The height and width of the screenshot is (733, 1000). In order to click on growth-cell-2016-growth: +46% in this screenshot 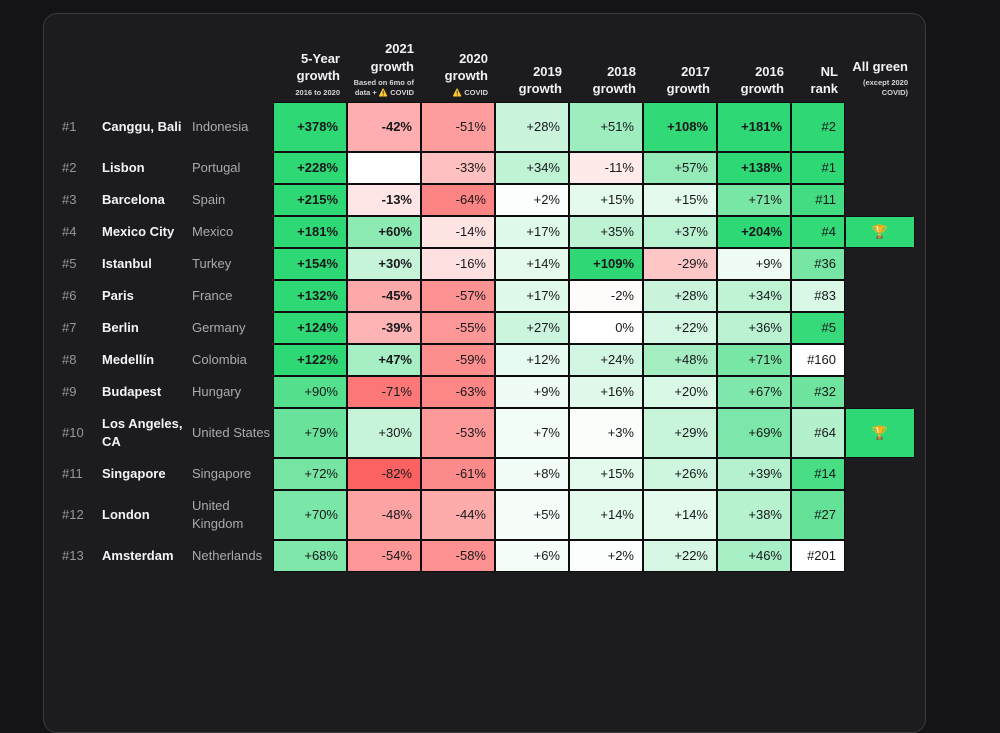, I will do `click(754, 555)`.